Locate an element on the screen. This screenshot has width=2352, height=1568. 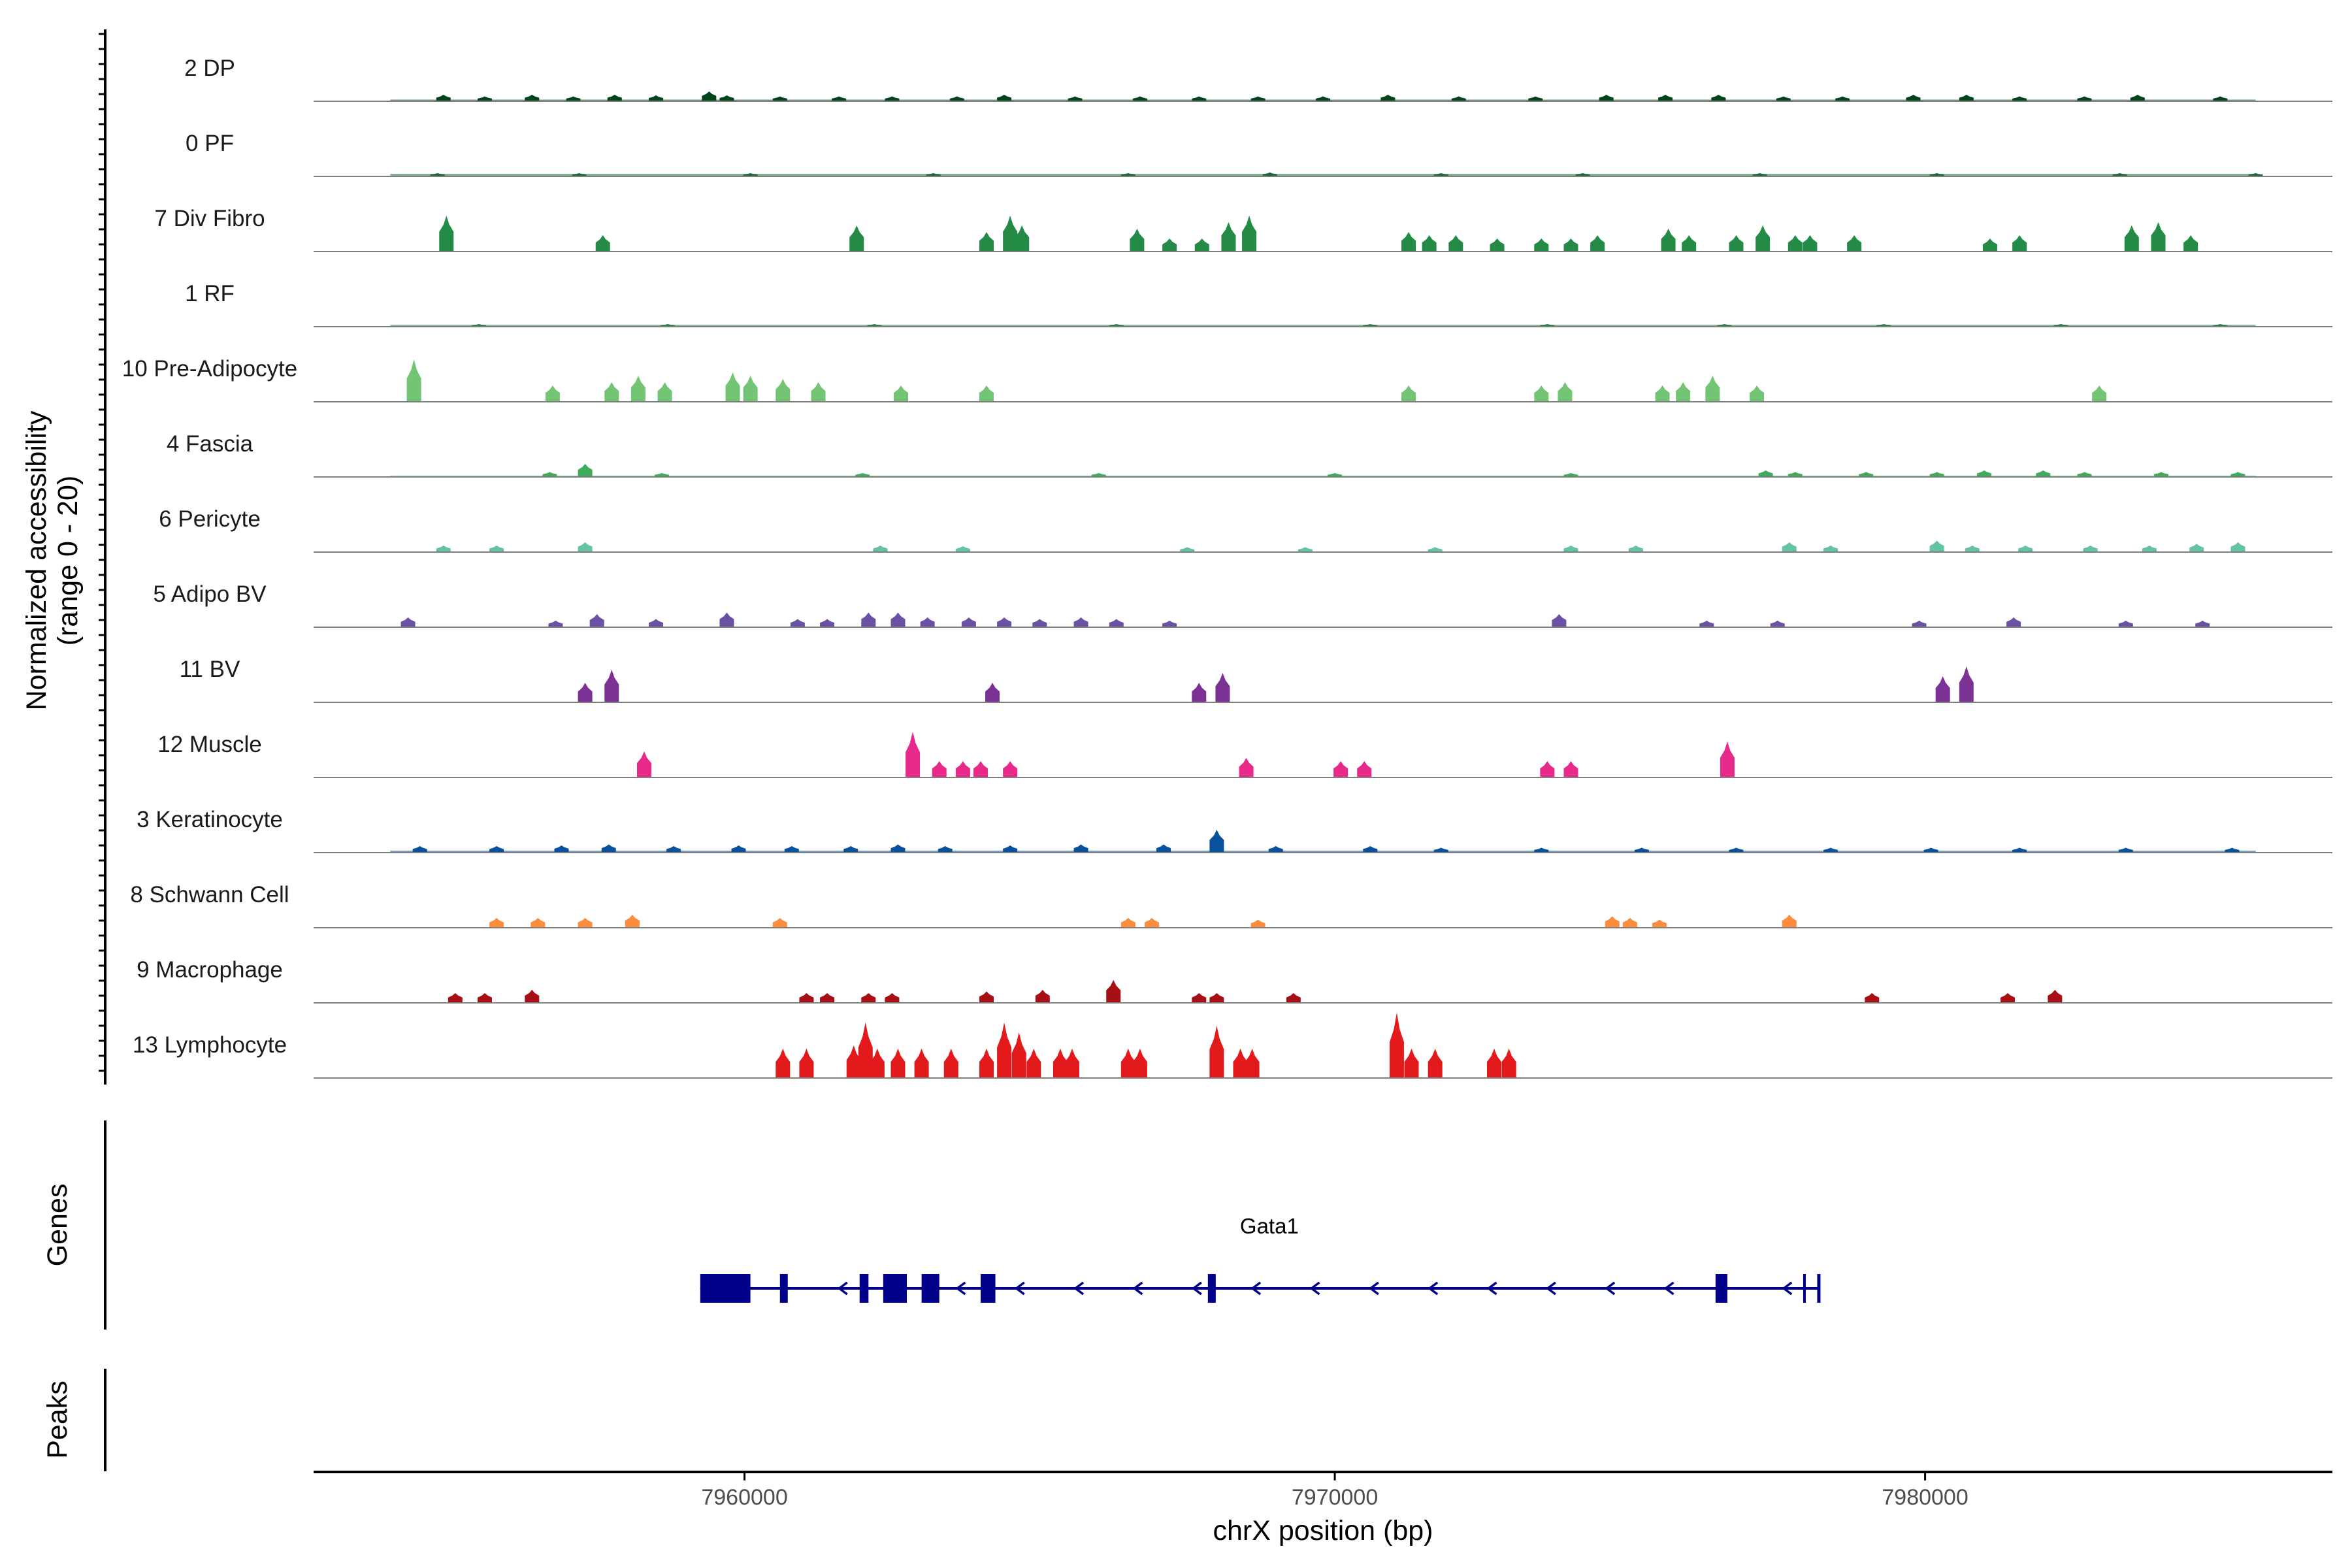
coverage-y-ticks is located at coordinates (102, 552).